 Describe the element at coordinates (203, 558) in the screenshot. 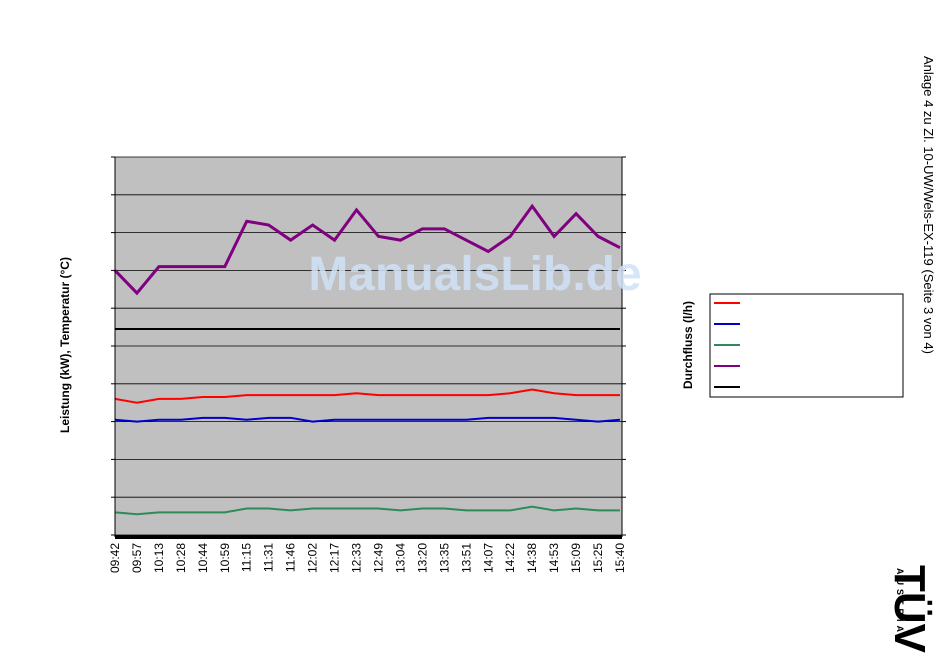

I see `x-tick-label: 10:44` at that location.